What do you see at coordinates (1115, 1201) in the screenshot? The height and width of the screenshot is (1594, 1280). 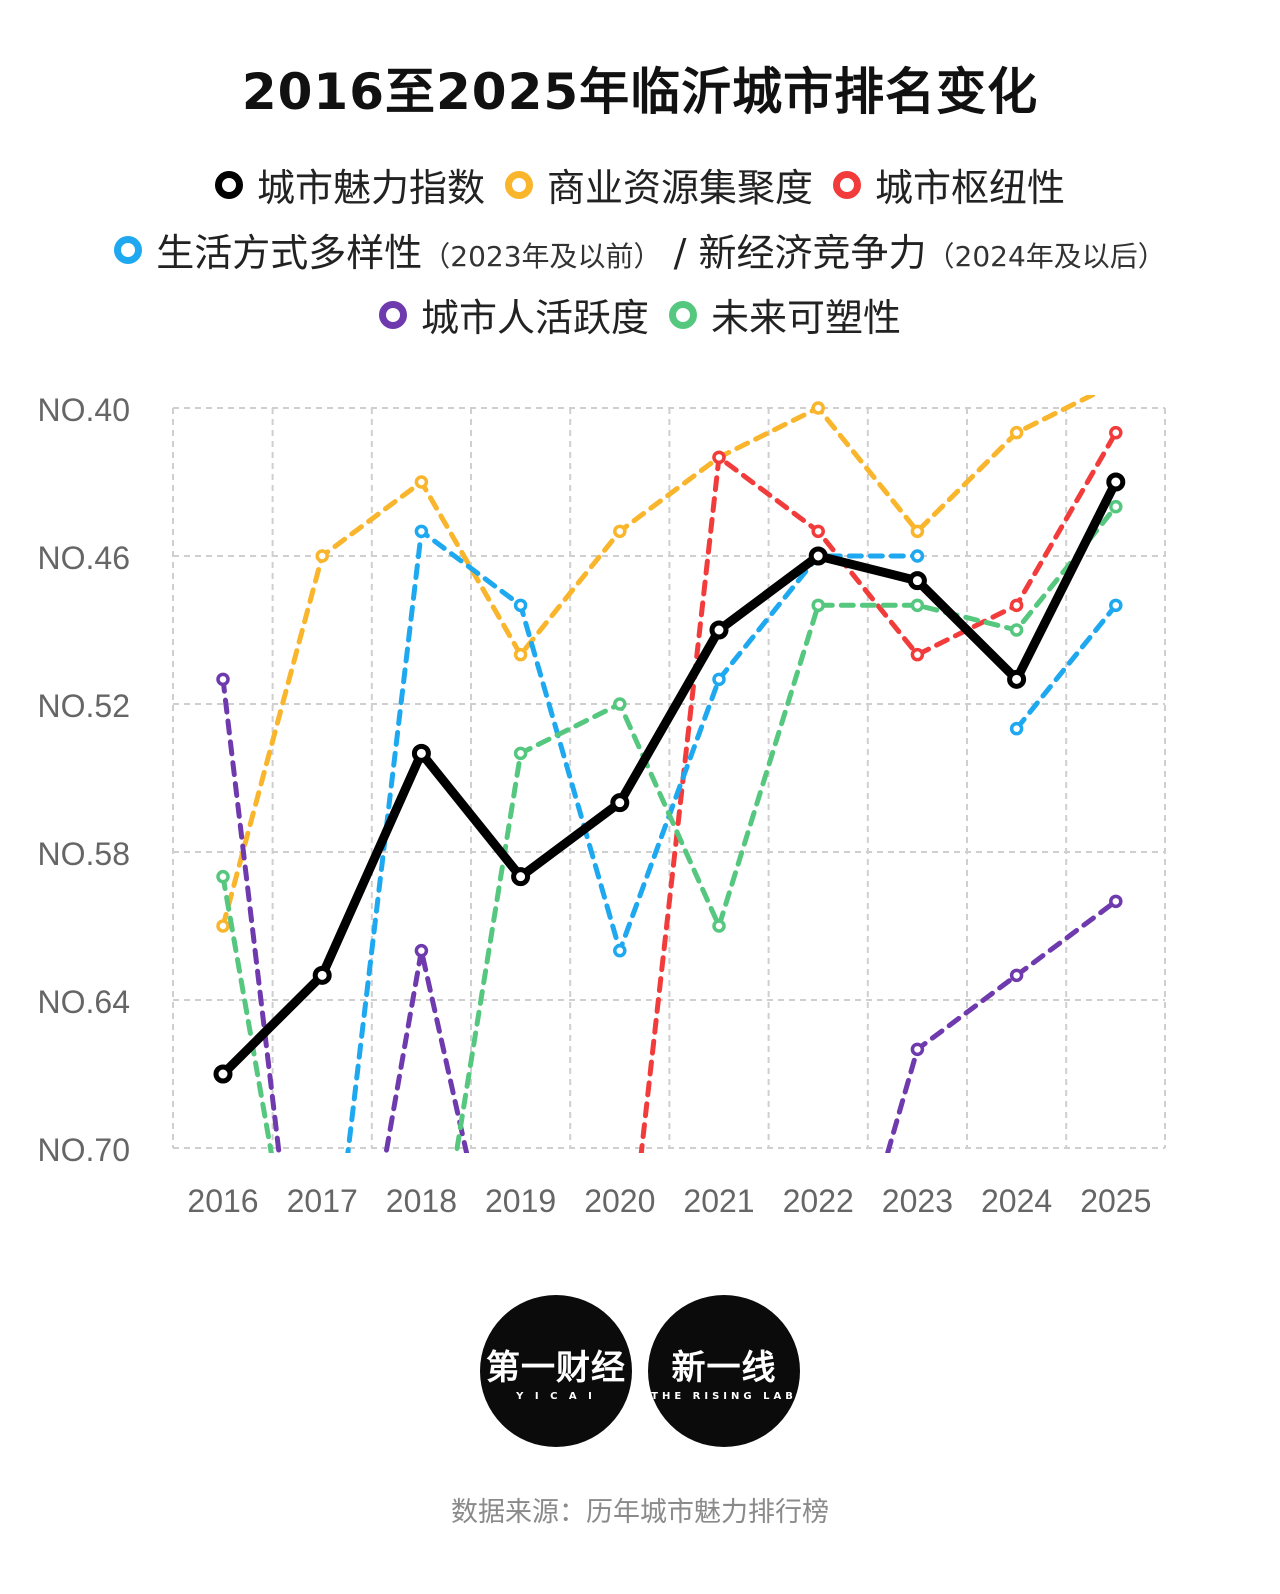 I see `x-tick-label: 2025` at bounding box center [1115, 1201].